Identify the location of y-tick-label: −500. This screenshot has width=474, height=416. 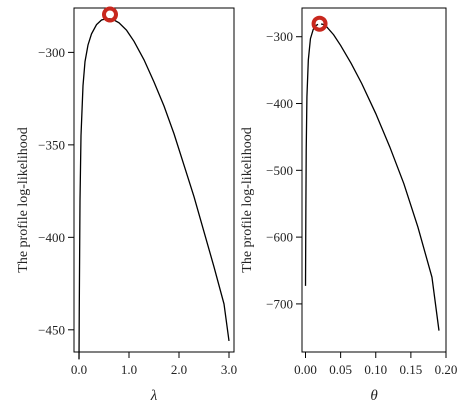
(279, 170).